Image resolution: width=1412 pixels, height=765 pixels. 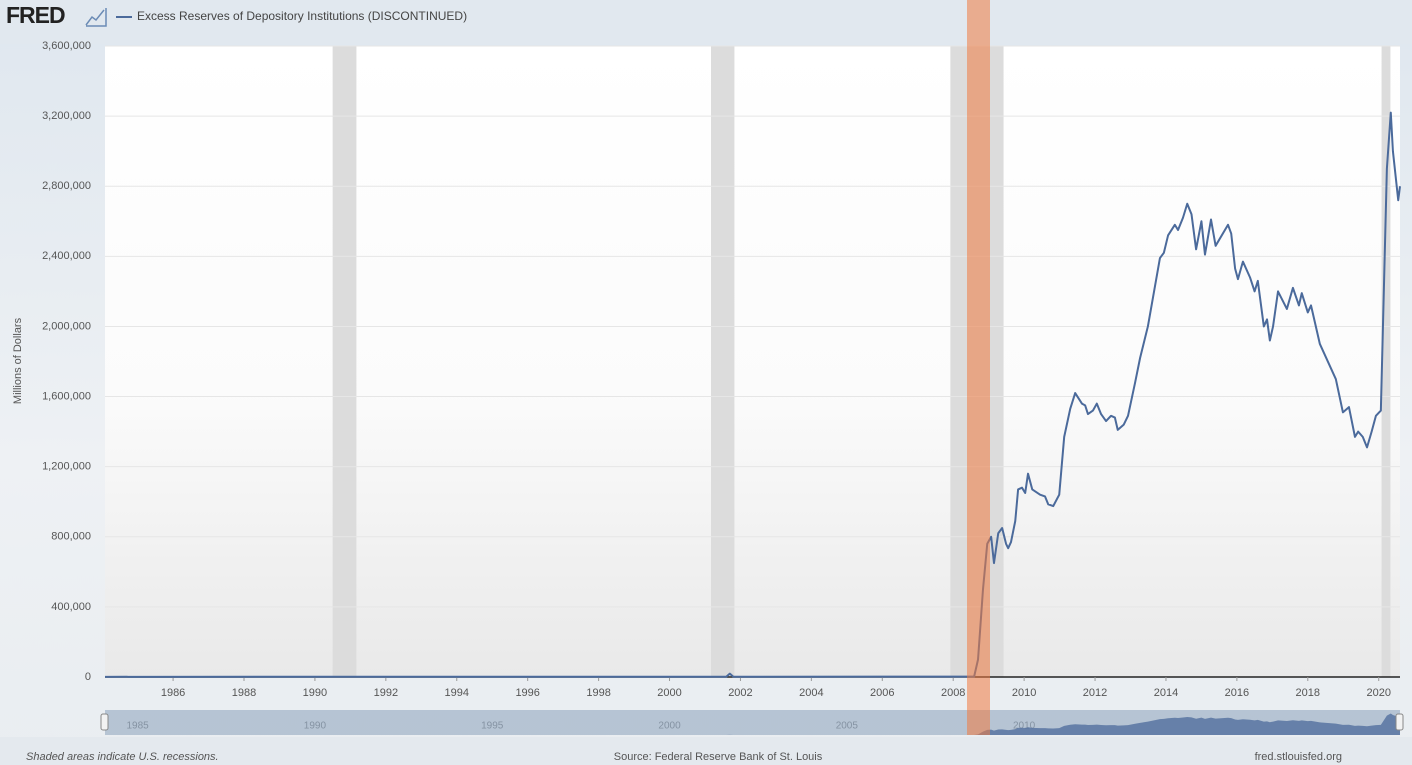 What do you see at coordinates (1166, 693) in the screenshot?
I see `x-tick-label: 2014` at bounding box center [1166, 693].